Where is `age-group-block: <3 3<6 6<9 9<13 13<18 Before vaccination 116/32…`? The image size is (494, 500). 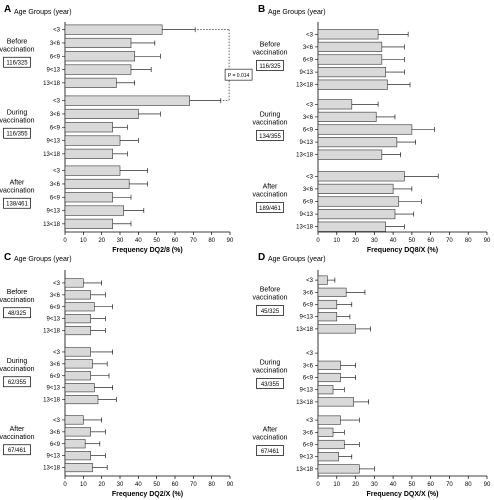 age-group-block: <3 3<6 6<9 9<13 13<18 Before vaccination 116/32… is located at coordinates (331, 59).